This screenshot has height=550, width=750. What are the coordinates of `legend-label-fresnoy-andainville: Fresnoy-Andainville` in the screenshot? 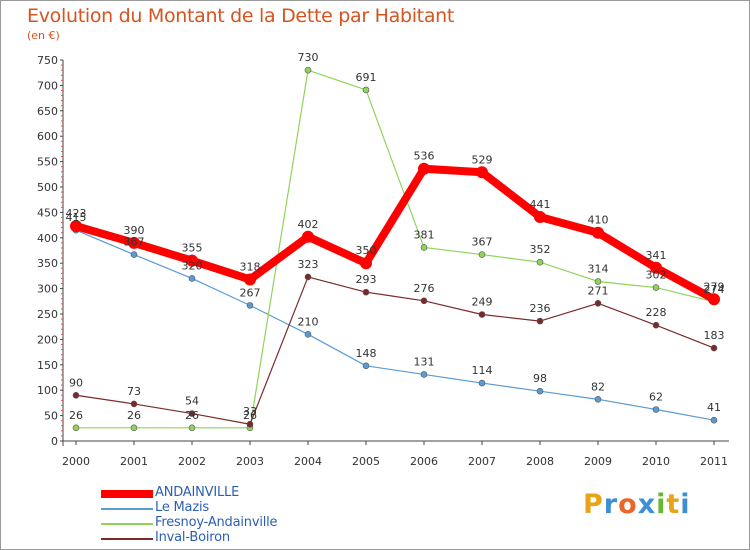 It's located at (216, 522).